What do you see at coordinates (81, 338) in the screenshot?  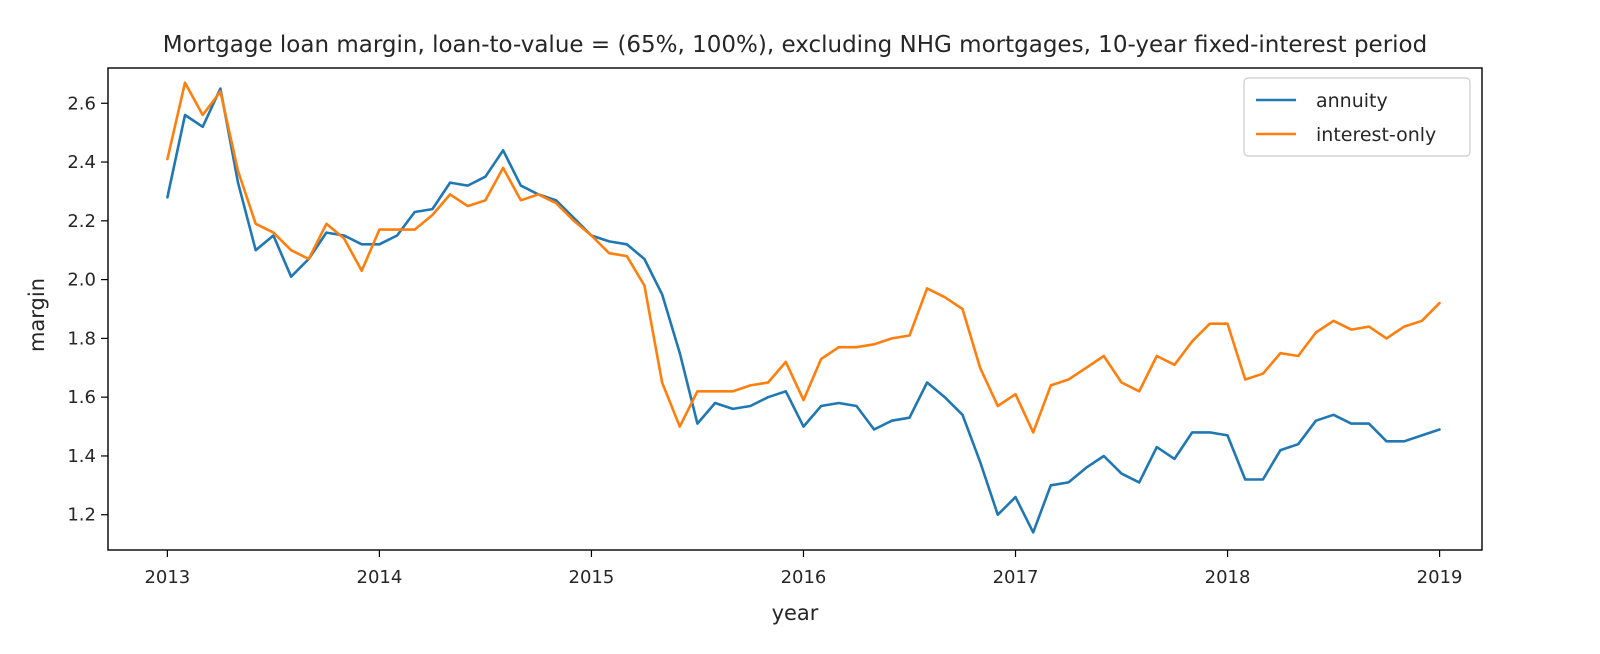 I see `y-tick-label: 1.8` at bounding box center [81, 338].